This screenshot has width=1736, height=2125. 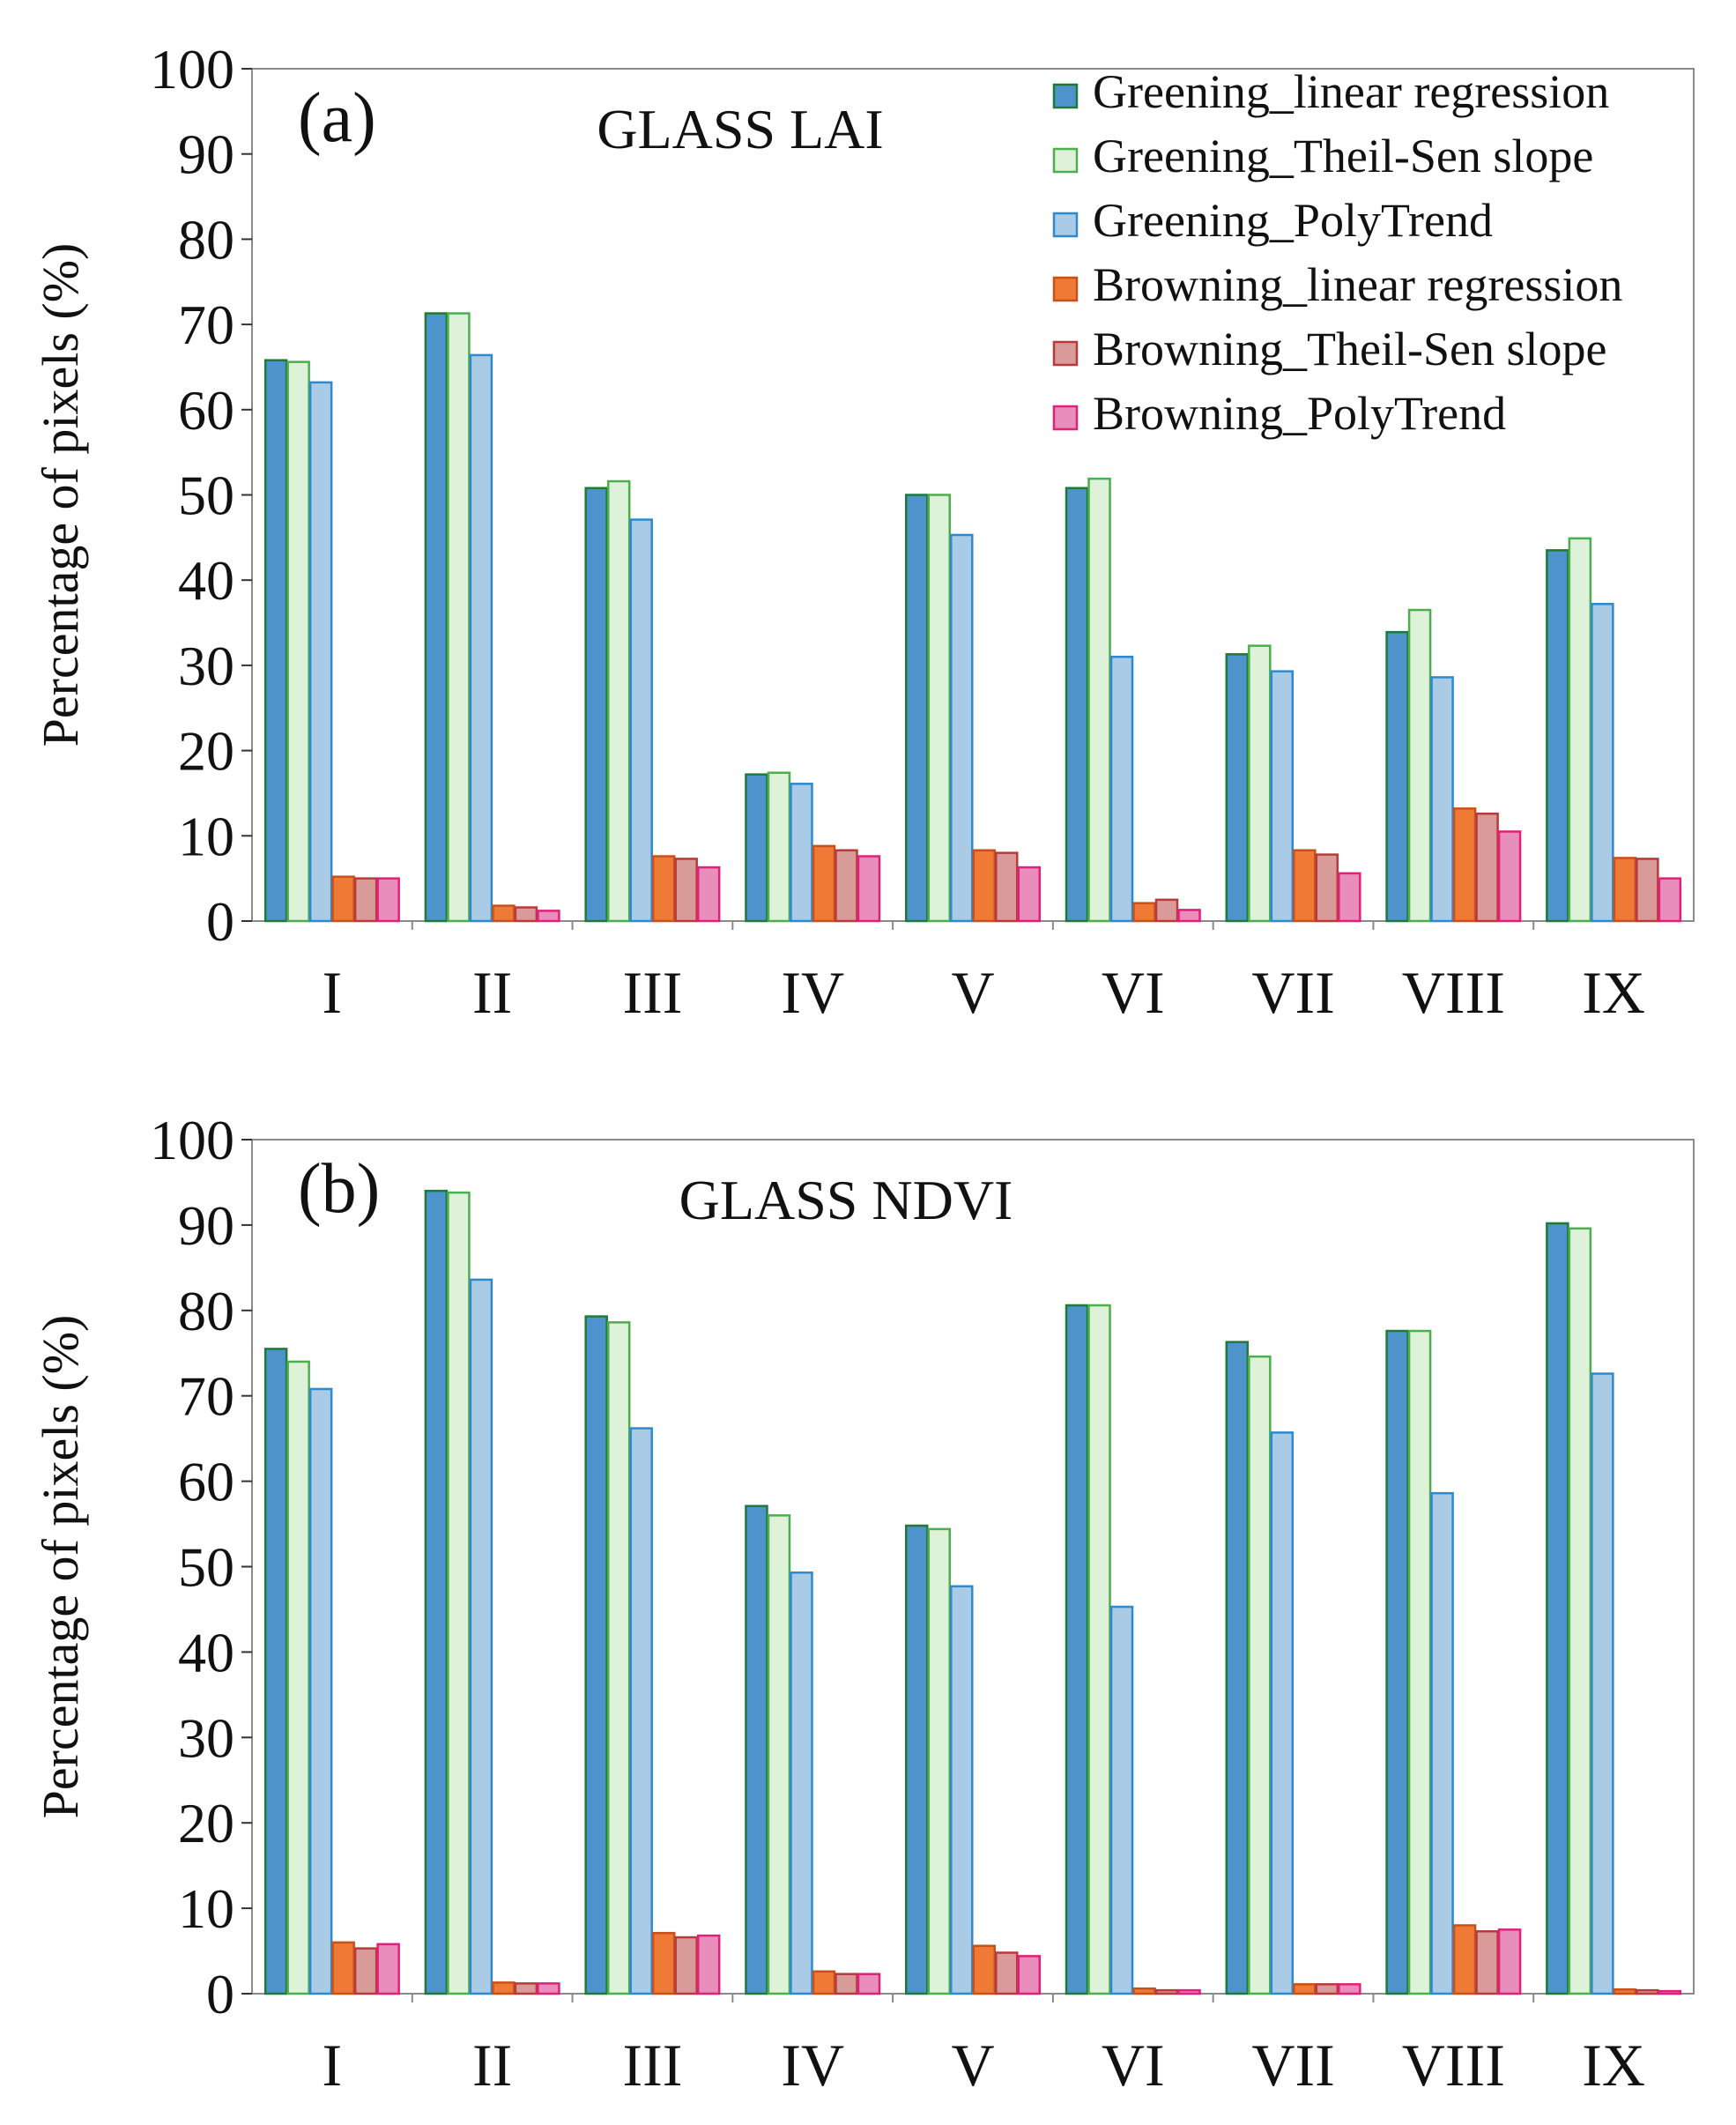 I want to click on y-tick-label: 70, so click(x=206, y=1396).